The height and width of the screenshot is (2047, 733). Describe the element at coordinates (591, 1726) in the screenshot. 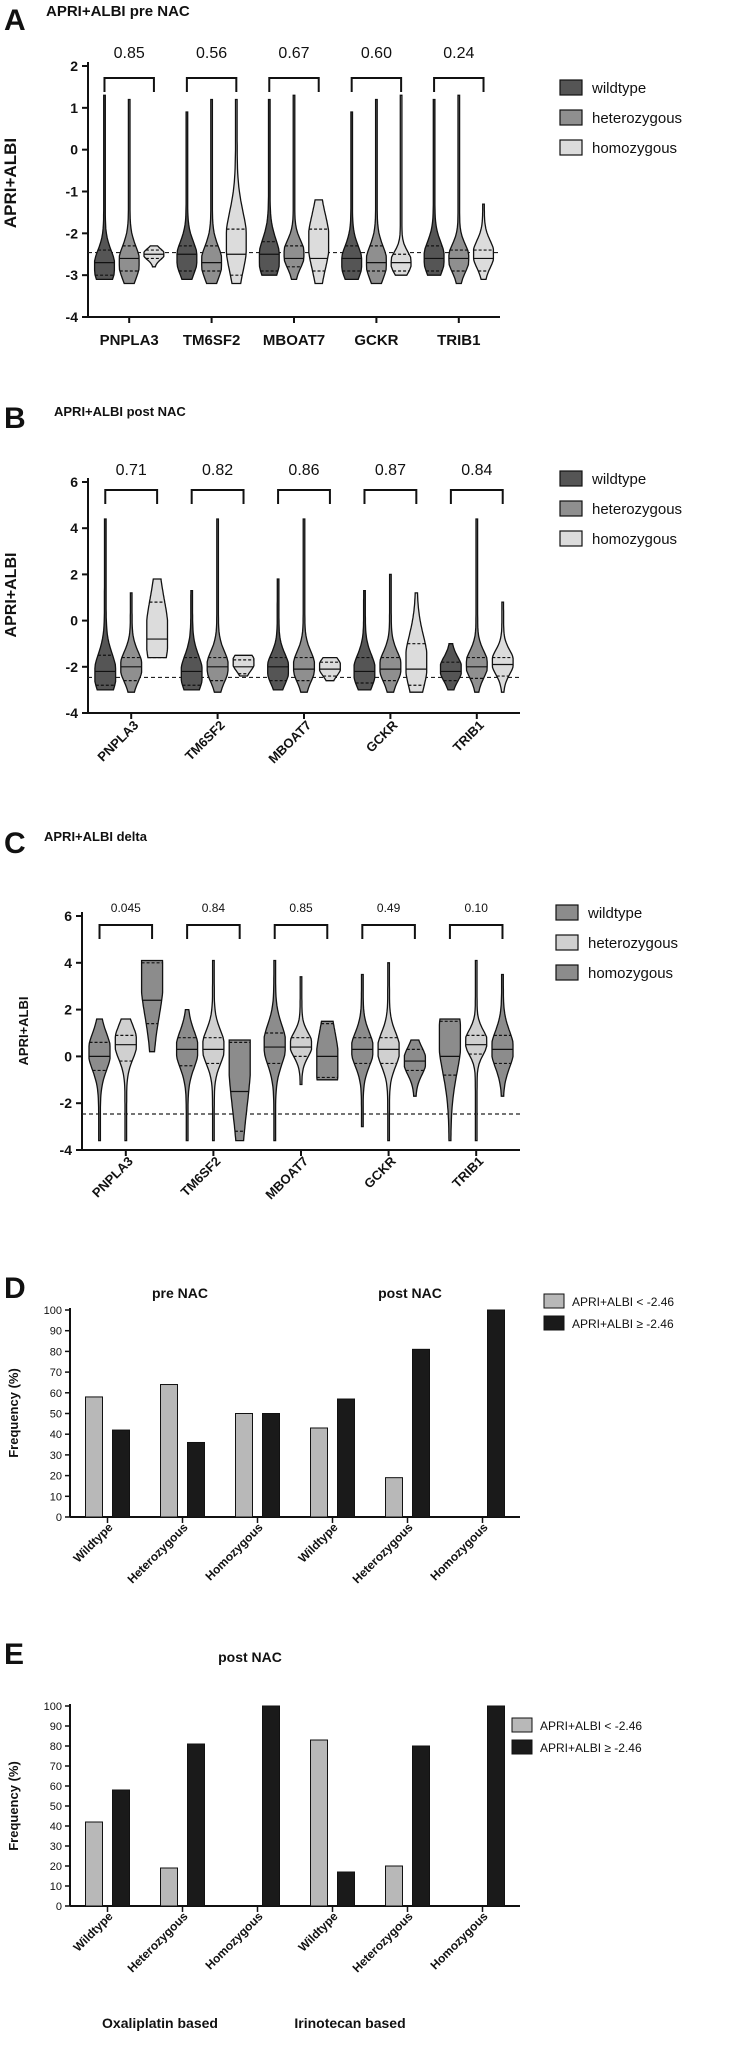

I see `legend-label: APRI+ALBI < -2.46` at that location.